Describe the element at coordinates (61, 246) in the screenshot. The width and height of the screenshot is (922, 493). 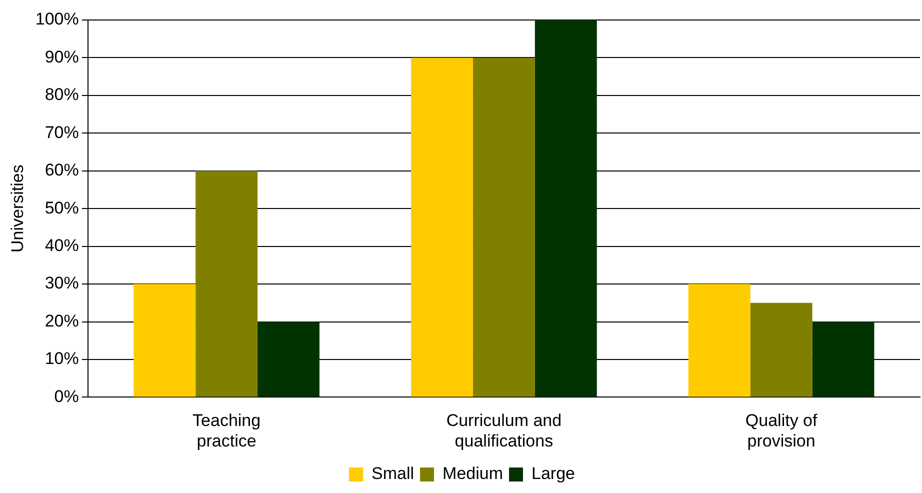
I see `y-tick-label: 40%` at that location.